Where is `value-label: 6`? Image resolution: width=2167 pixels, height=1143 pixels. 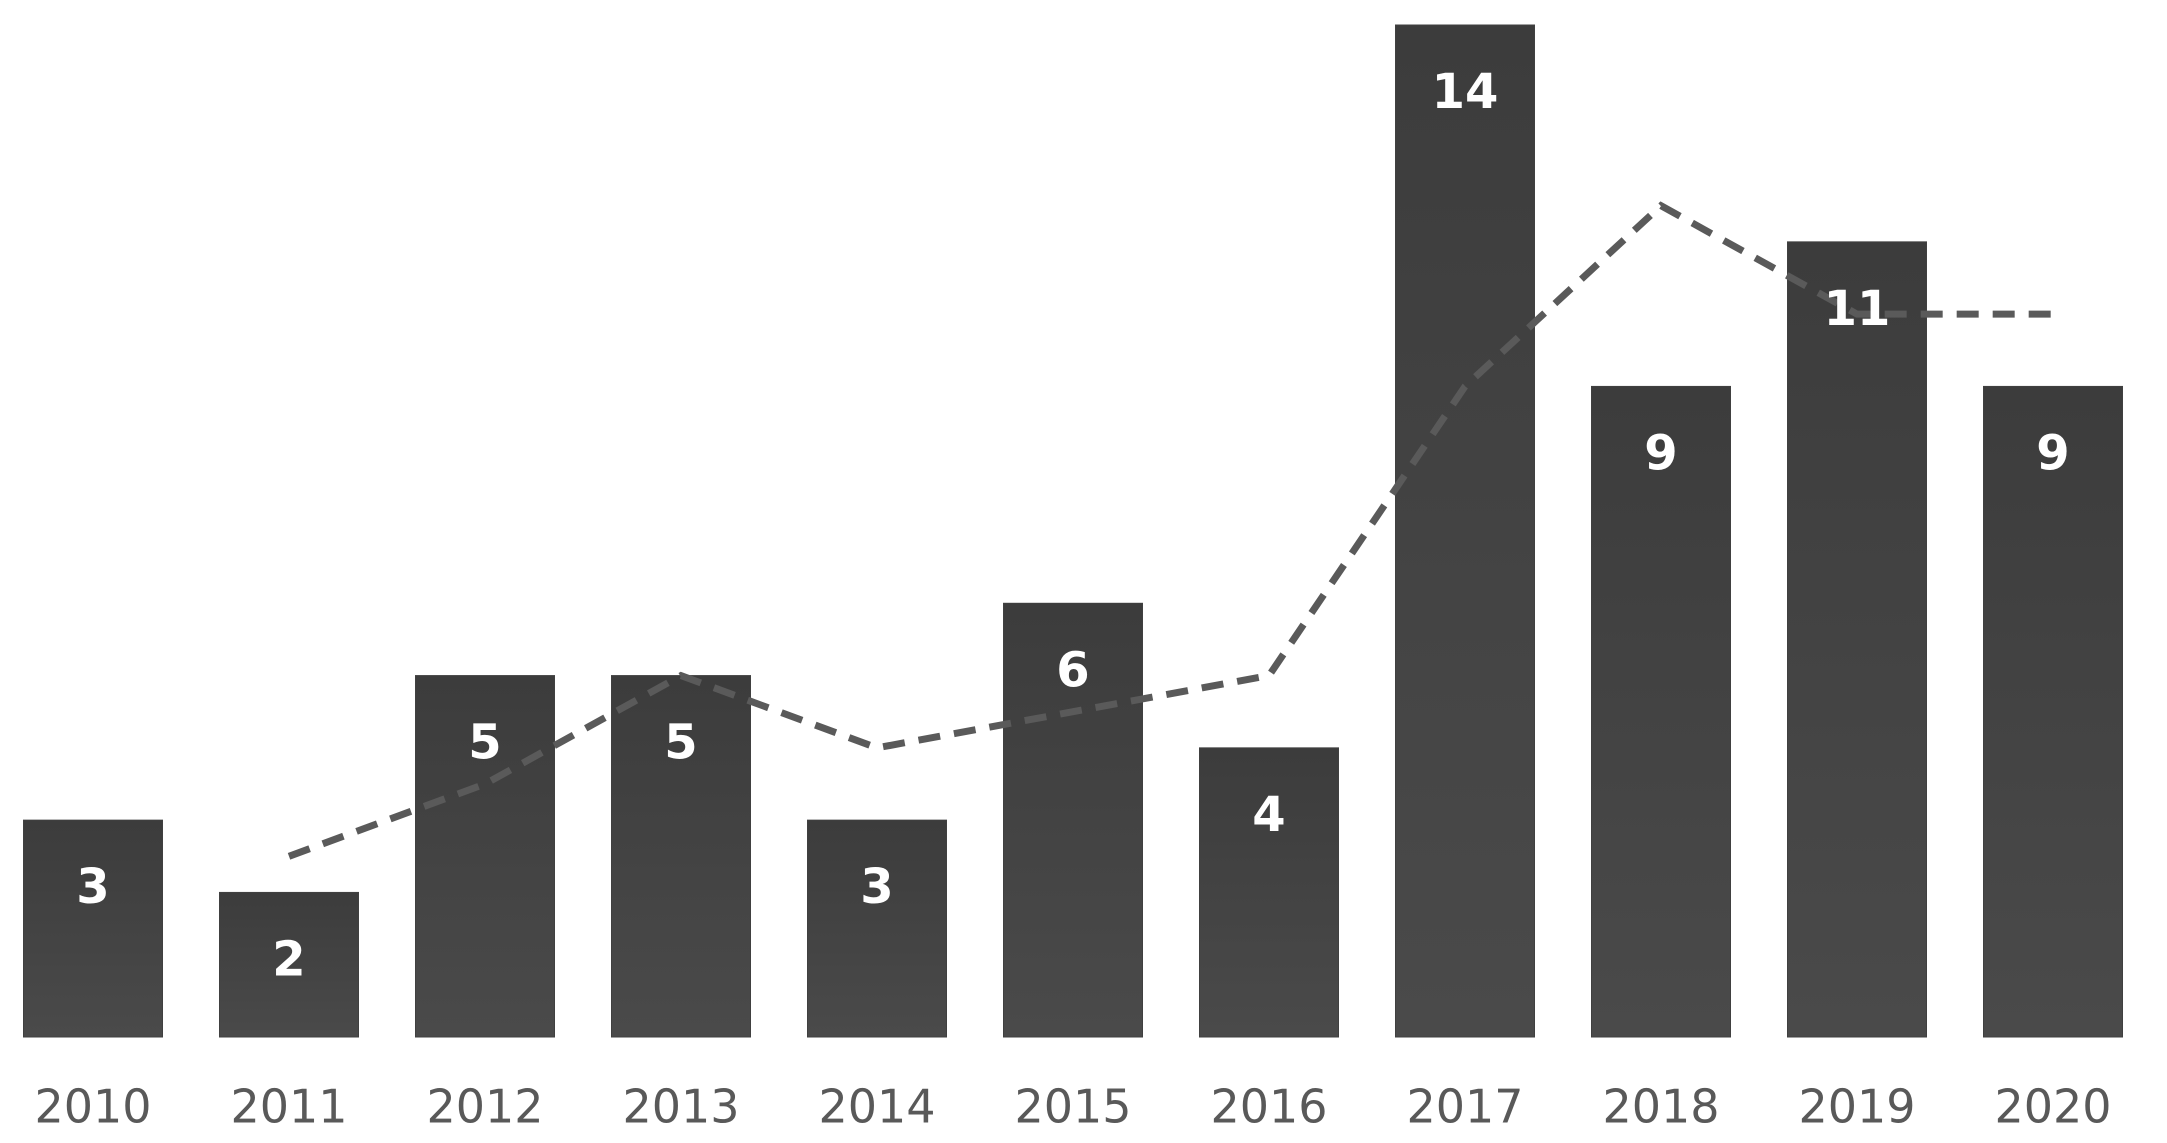 value-label: 6 is located at coordinates (1072, 670).